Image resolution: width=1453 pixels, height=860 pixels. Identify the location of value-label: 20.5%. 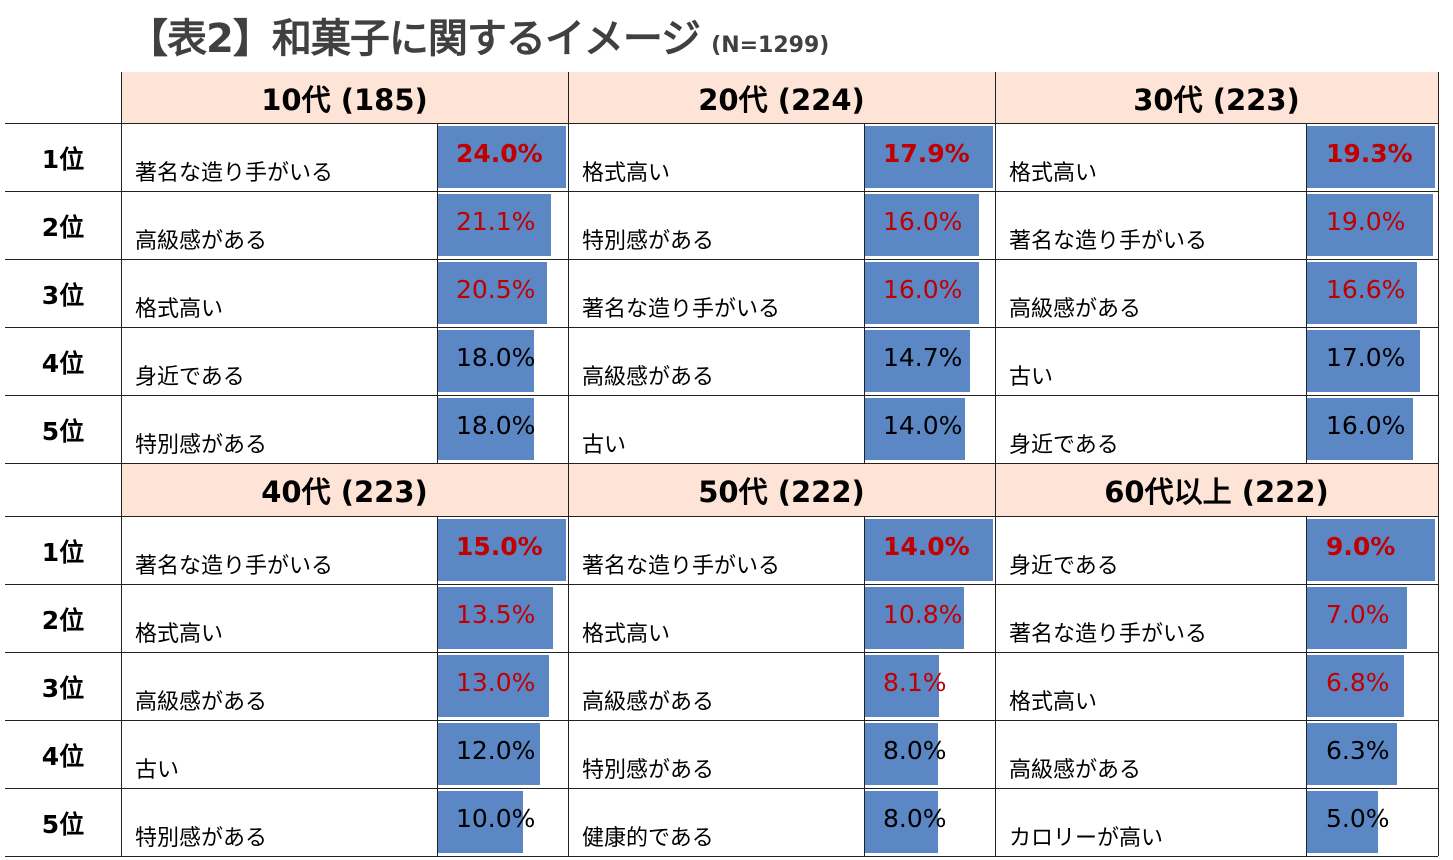
(496, 289).